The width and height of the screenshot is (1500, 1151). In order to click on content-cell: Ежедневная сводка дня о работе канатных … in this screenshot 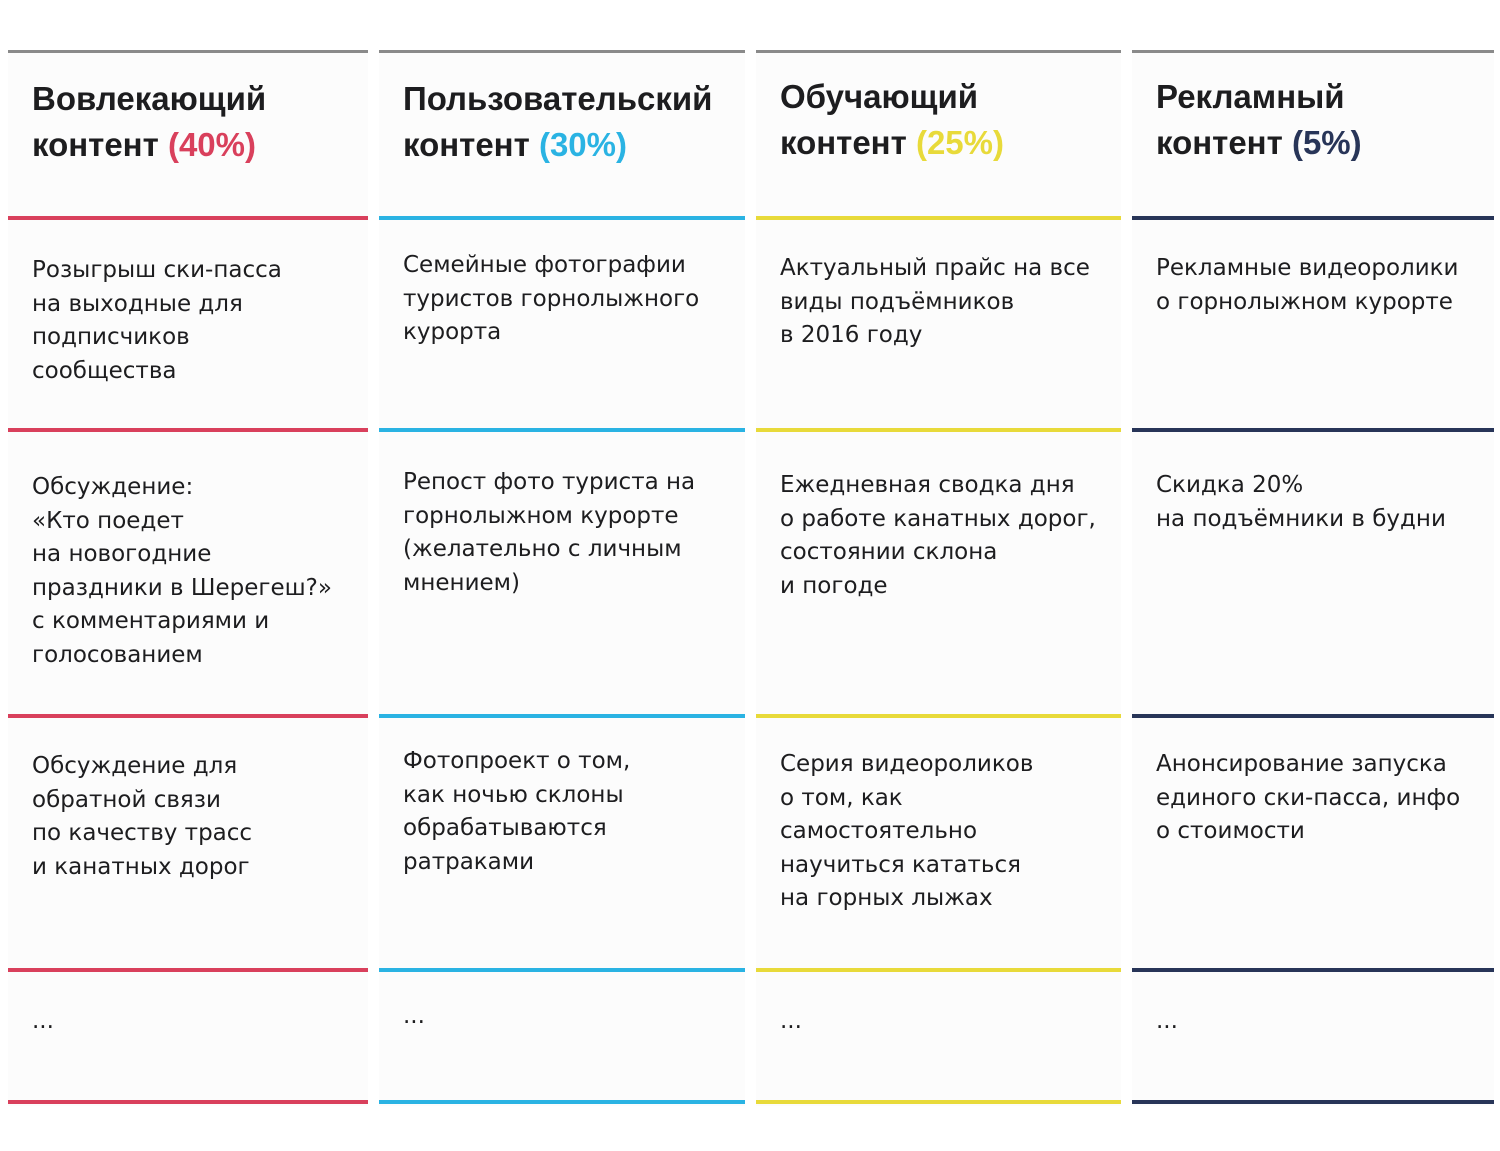, I will do `click(938, 535)`.